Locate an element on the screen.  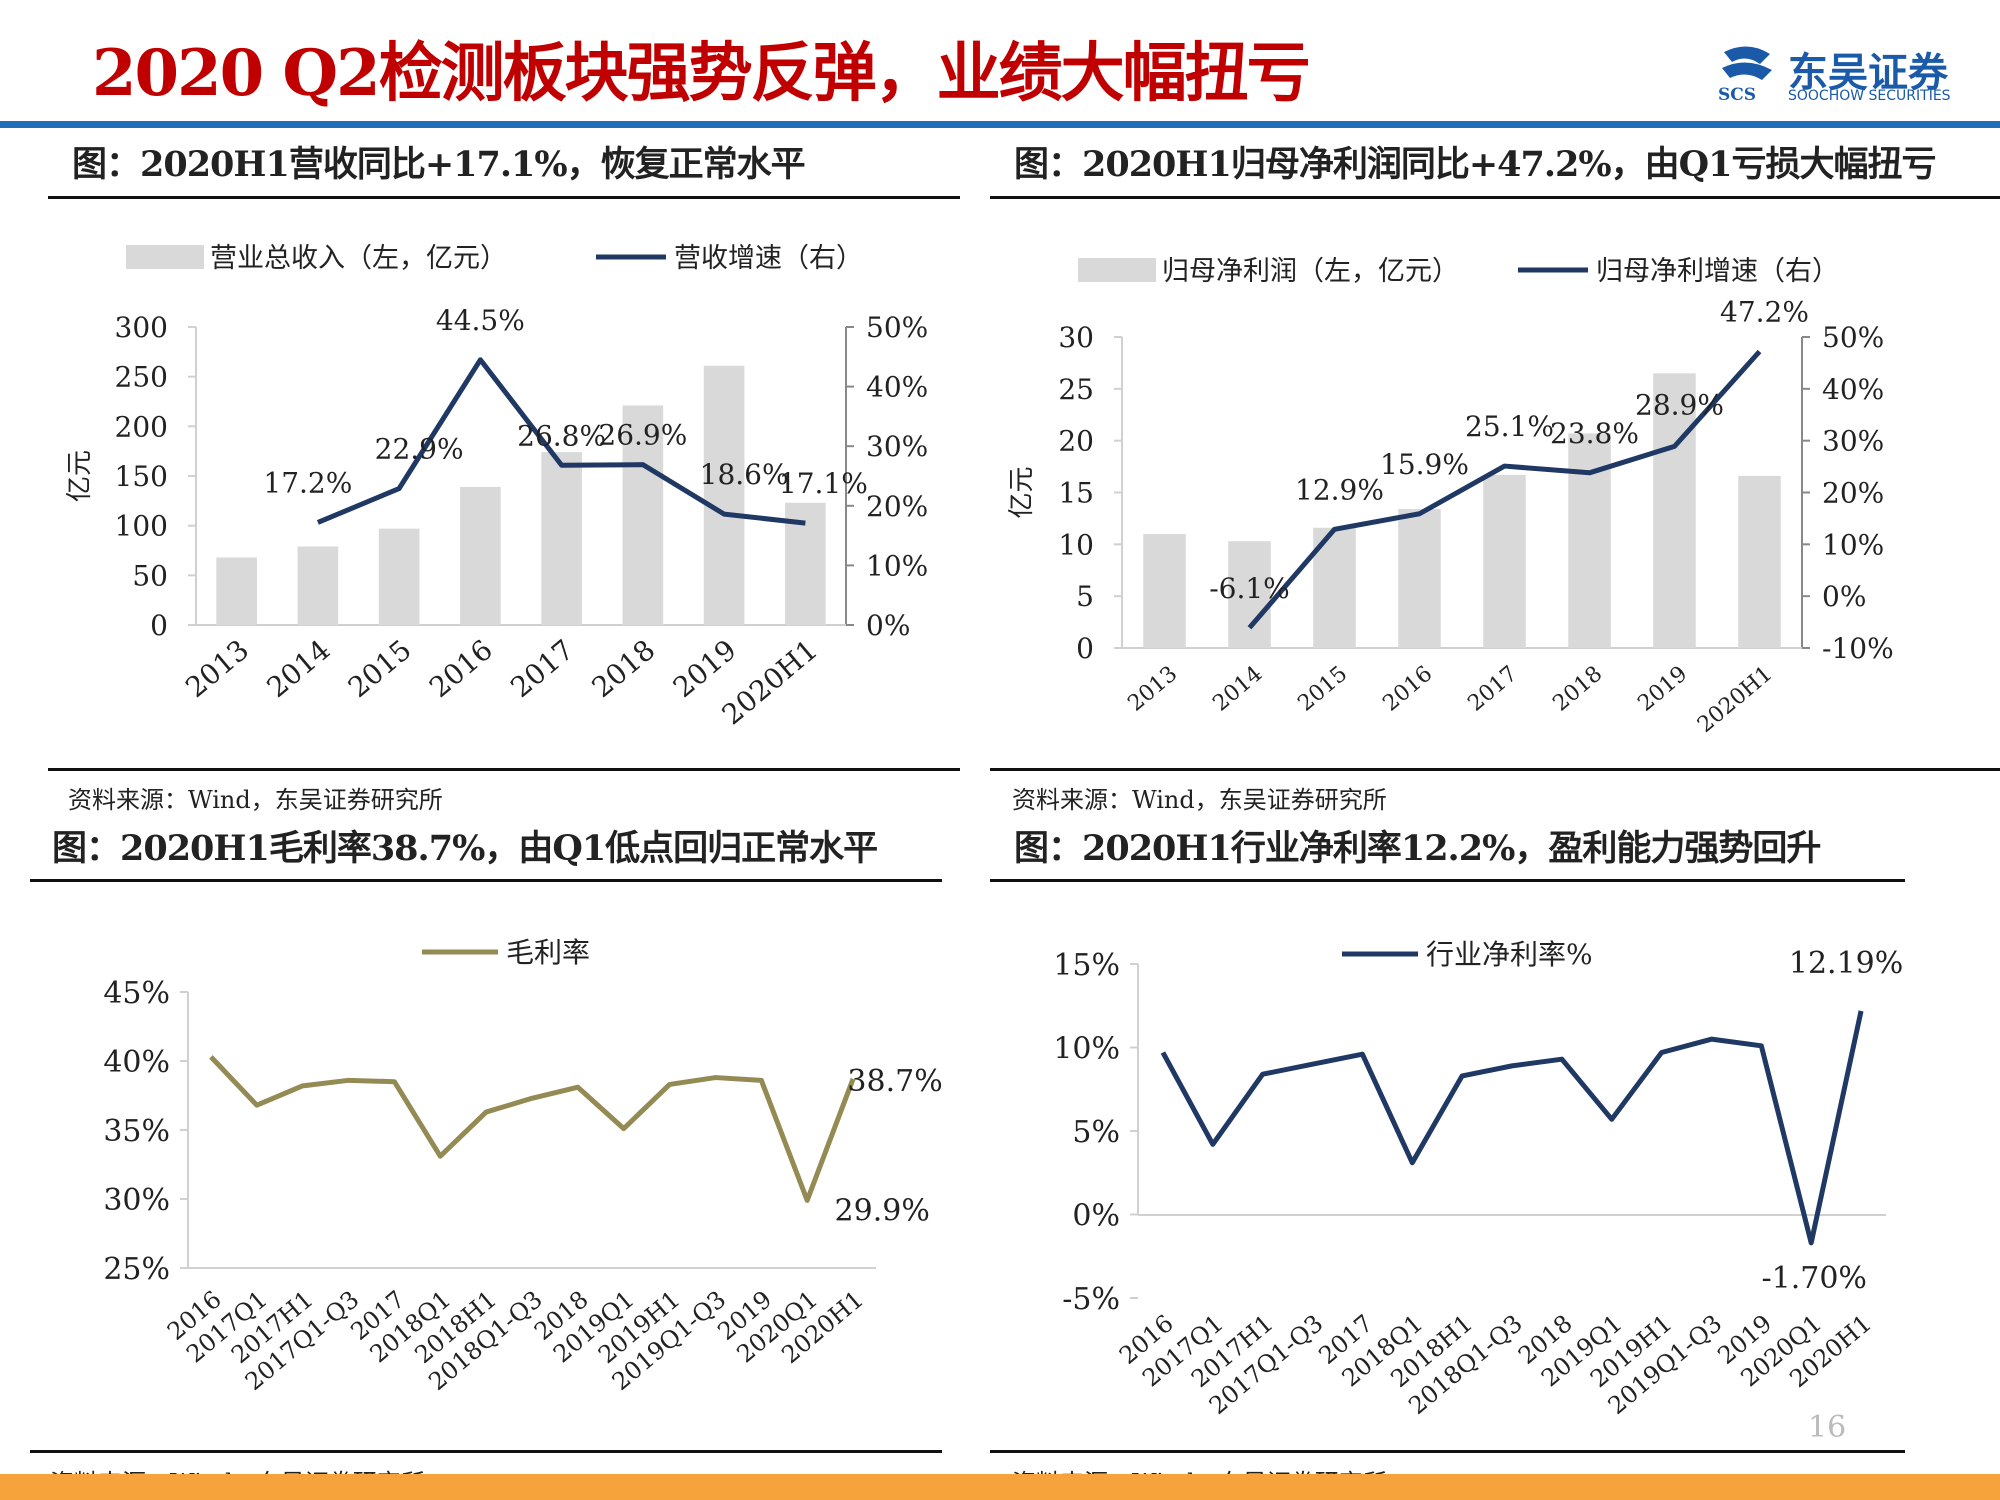
y-tick-label: 150 is located at coordinates (141, 476).